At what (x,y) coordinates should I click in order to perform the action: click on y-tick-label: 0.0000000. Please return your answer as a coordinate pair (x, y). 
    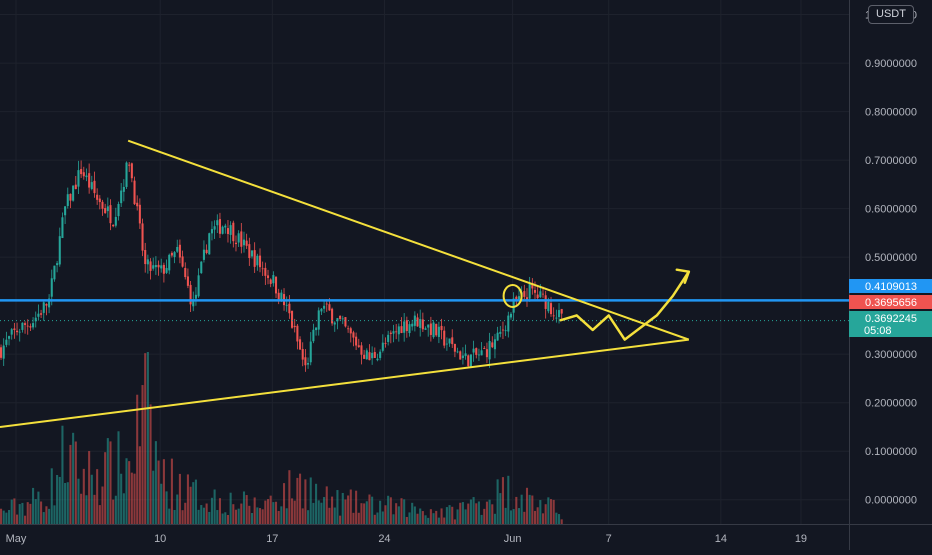
    Looking at the image, I should click on (891, 501).